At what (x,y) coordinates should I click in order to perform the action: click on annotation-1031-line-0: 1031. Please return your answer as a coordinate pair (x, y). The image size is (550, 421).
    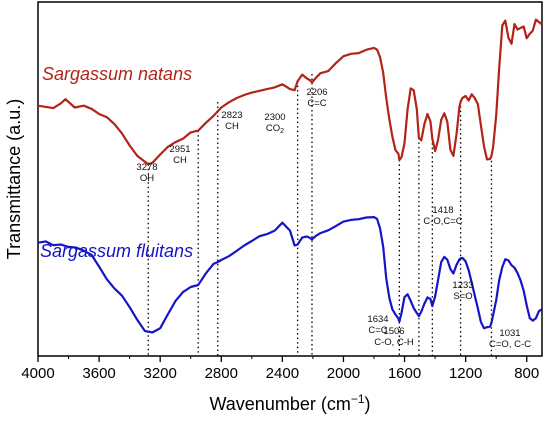
    Looking at the image, I should click on (509, 333).